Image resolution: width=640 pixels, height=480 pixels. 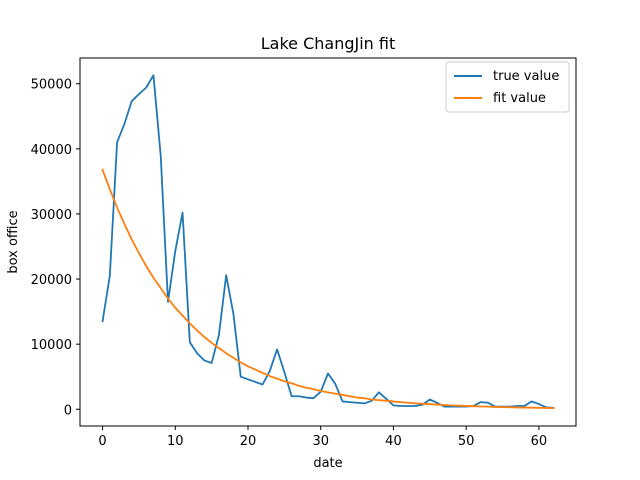 What do you see at coordinates (55, 248) in the screenshot?
I see `y-axis-ticks: 0 10000 20000 30000 40000 50000` at bounding box center [55, 248].